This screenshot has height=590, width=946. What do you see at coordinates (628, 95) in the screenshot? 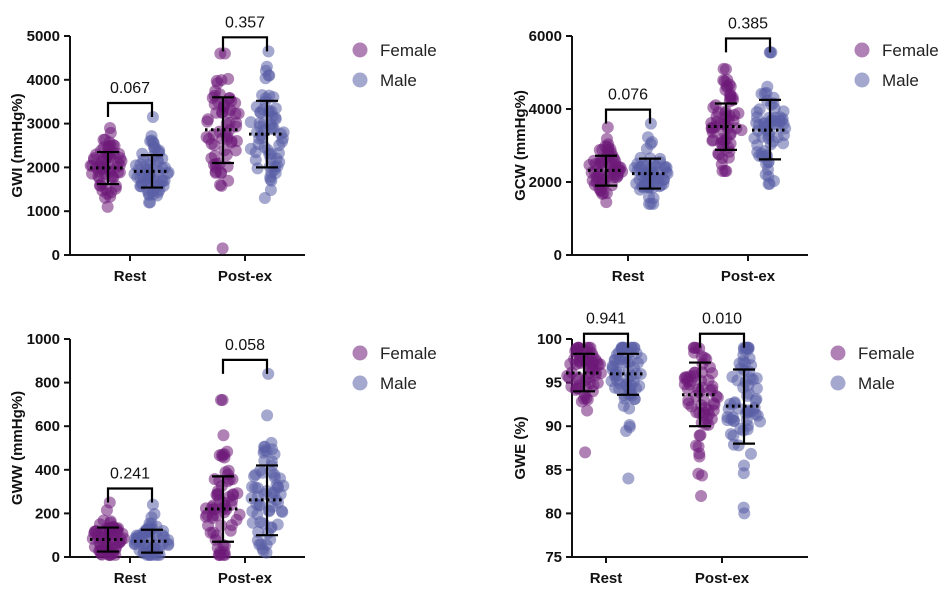
I see `p-value-label: 0.076` at bounding box center [628, 95].